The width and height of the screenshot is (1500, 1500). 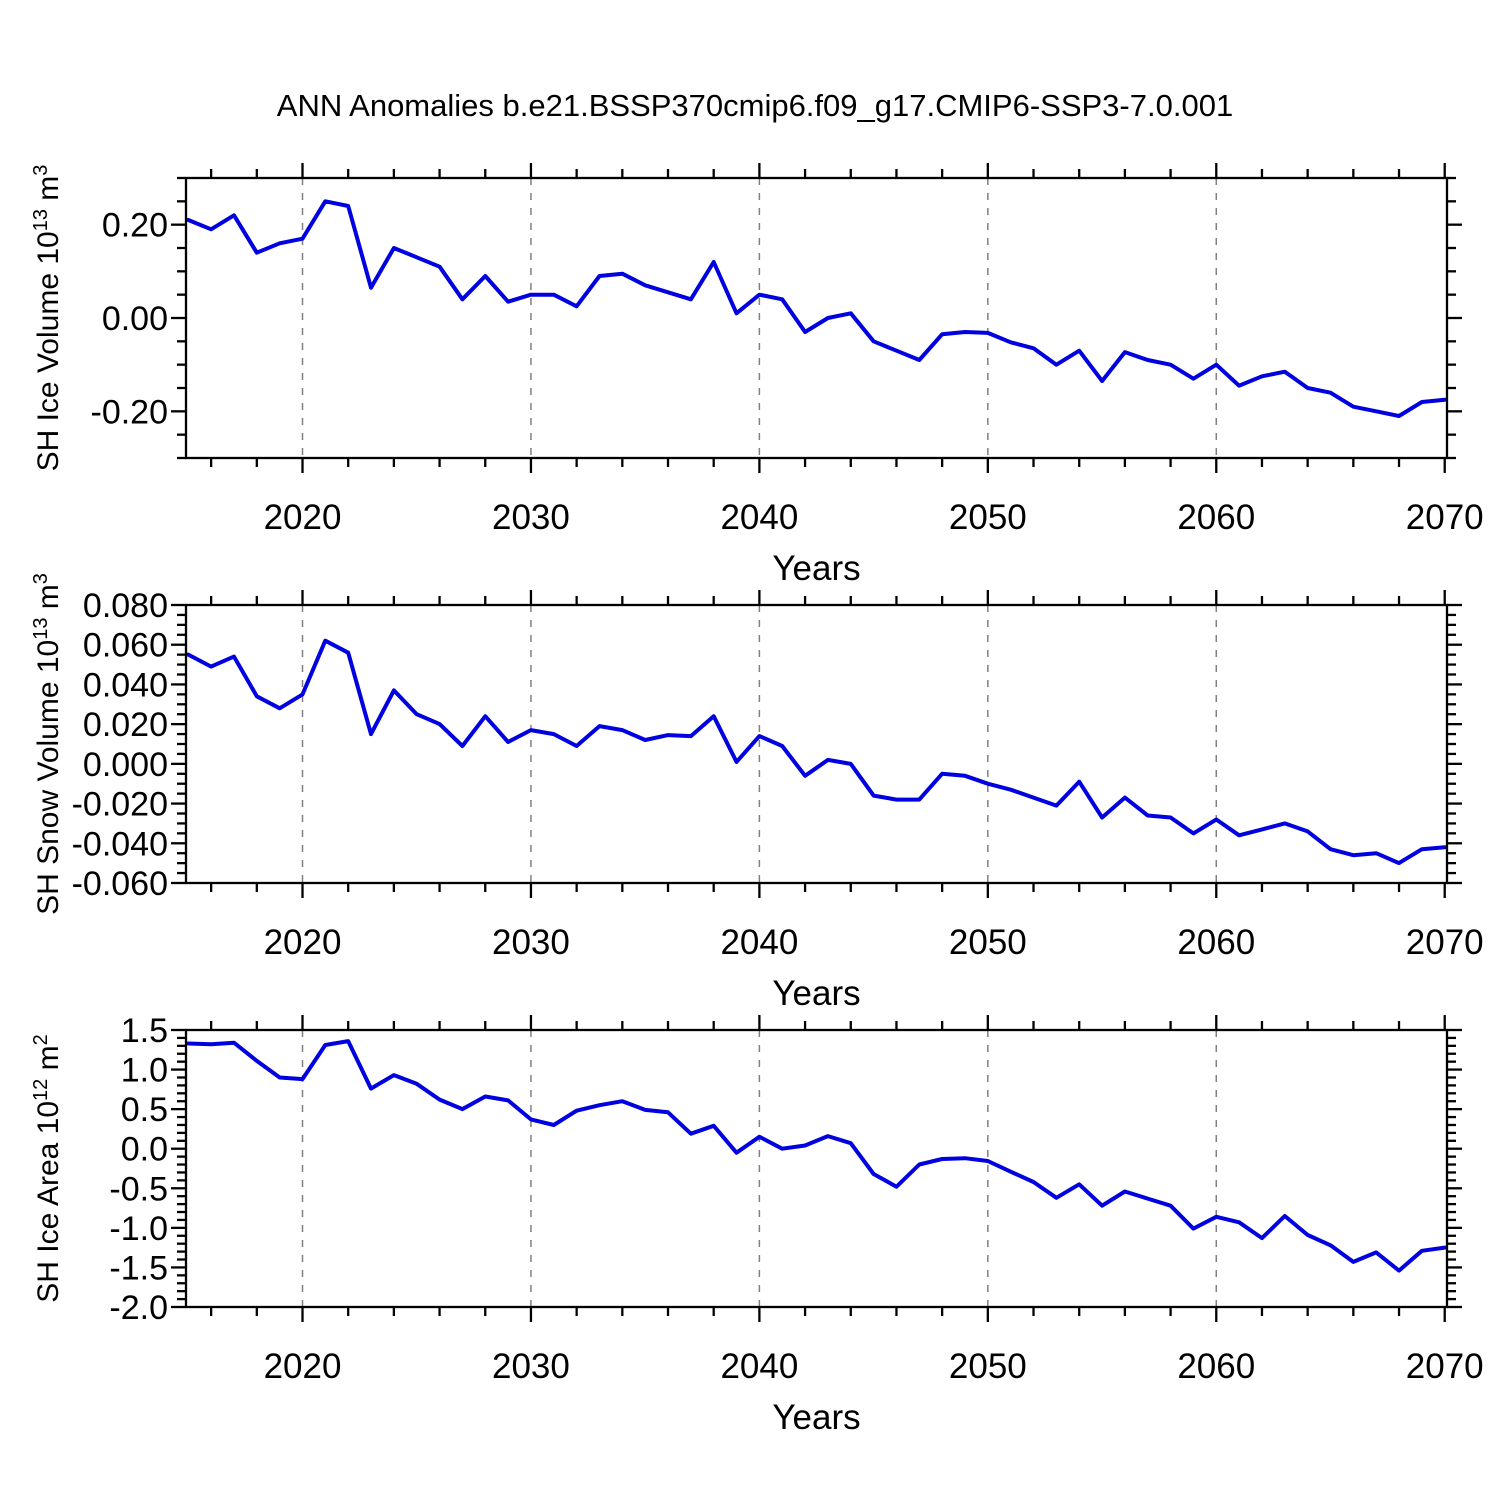 What do you see at coordinates (138, 1308) in the screenshot?
I see `y-tick-label: -2.0` at bounding box center [138, 1308].